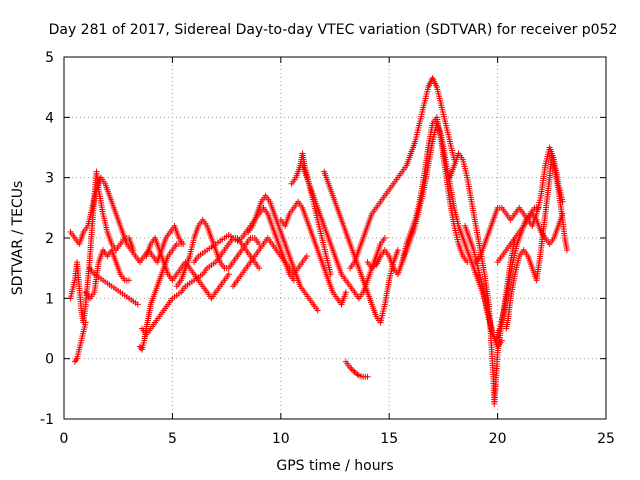 This screenshot has height=480, width=640. Describe the element at coordinates (498, 439) in the screenshot. I see `x-tick-label: 20` at that location.